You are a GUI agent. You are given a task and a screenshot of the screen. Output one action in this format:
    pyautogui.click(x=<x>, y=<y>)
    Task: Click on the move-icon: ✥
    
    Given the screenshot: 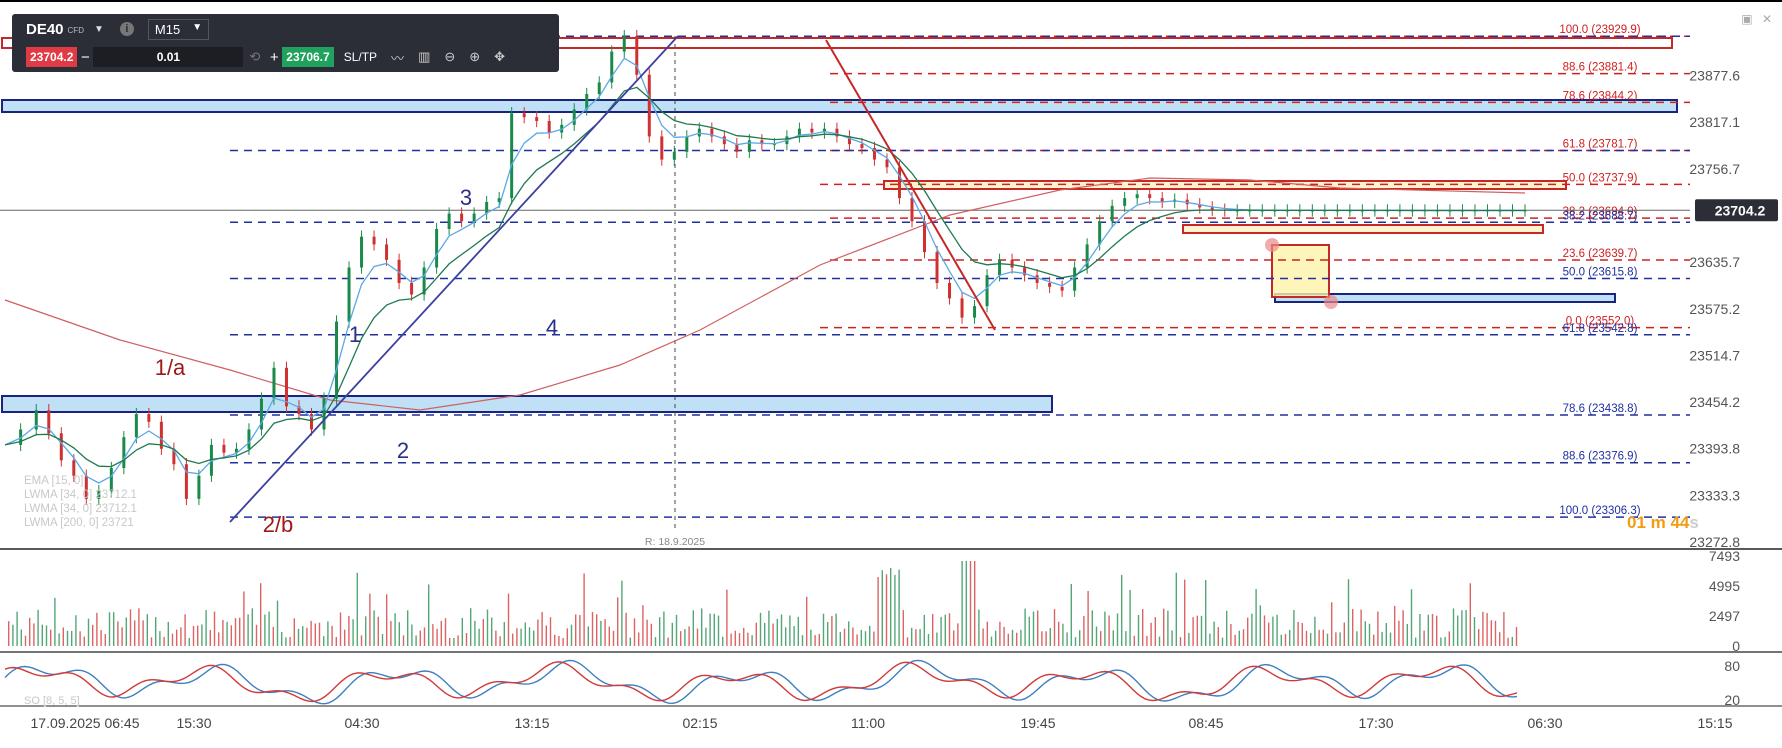 What is the action you would take?
    pyautogui.click(x=500, y=56)
    